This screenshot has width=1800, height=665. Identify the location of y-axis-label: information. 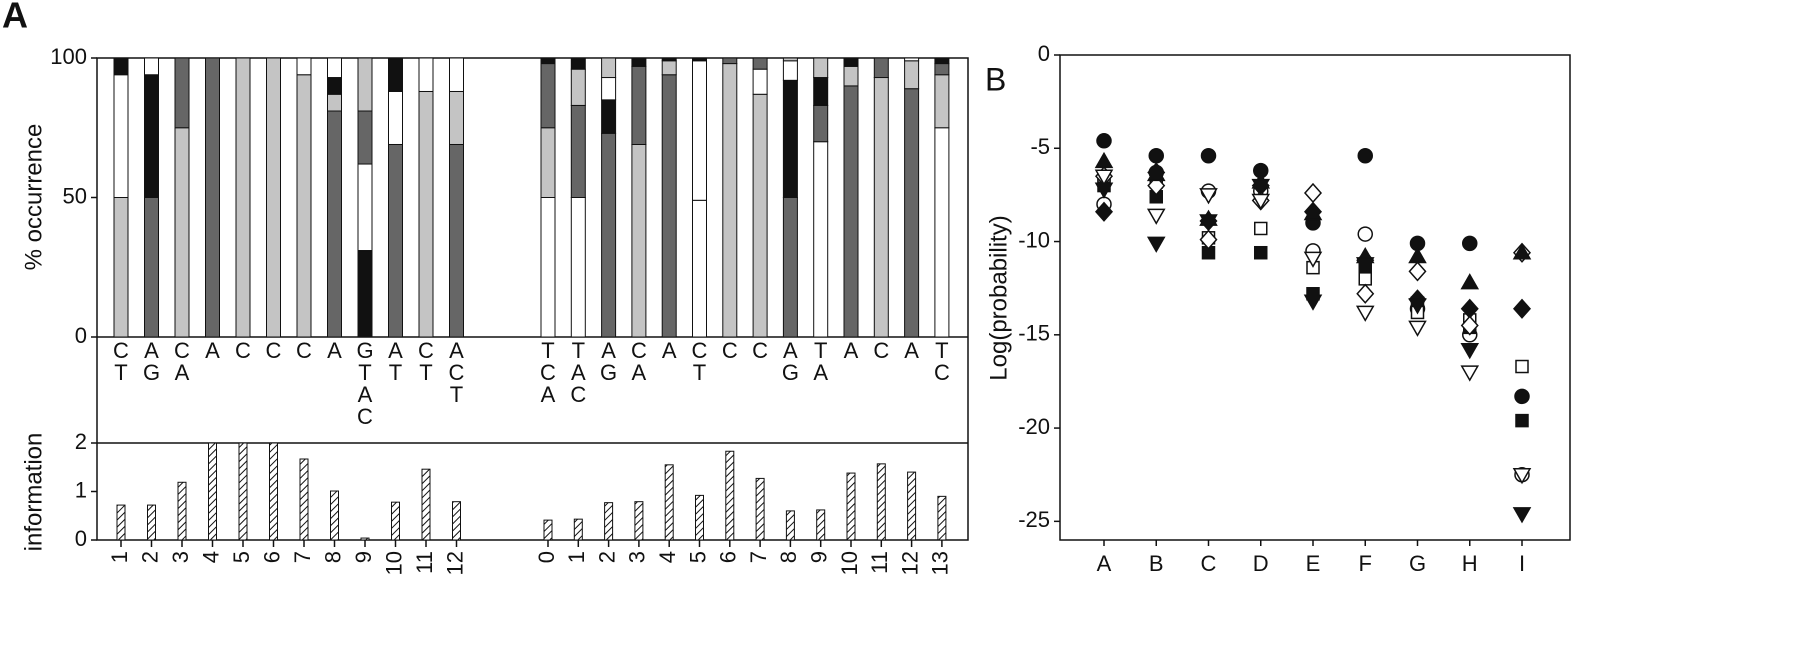
(33, 492).